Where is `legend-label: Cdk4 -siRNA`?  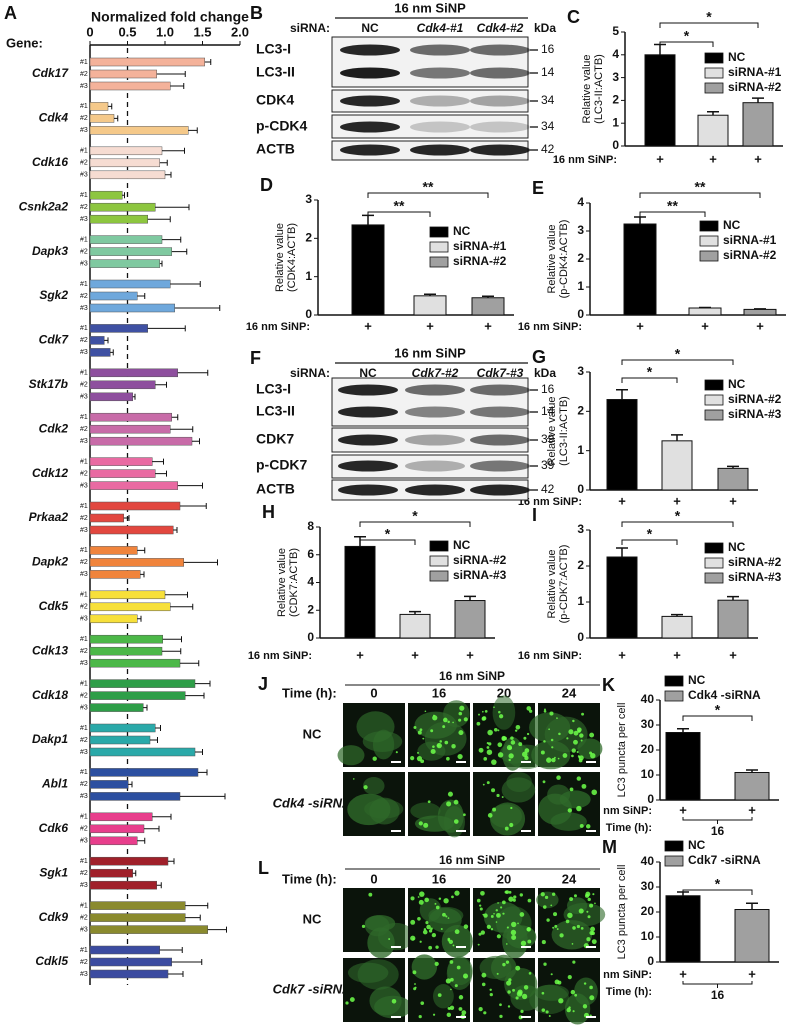
legend-label: Cdk4 -siRNA is located at coordinates (724, 695).